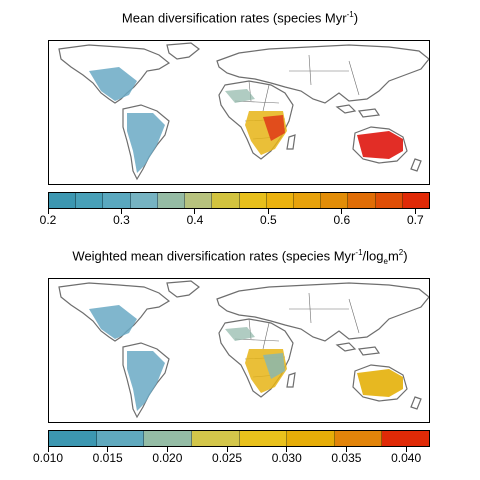  Describe the element at coordinates (107, 458) in the screenshot. I see `legend-tick-label: 0.015` at that location.